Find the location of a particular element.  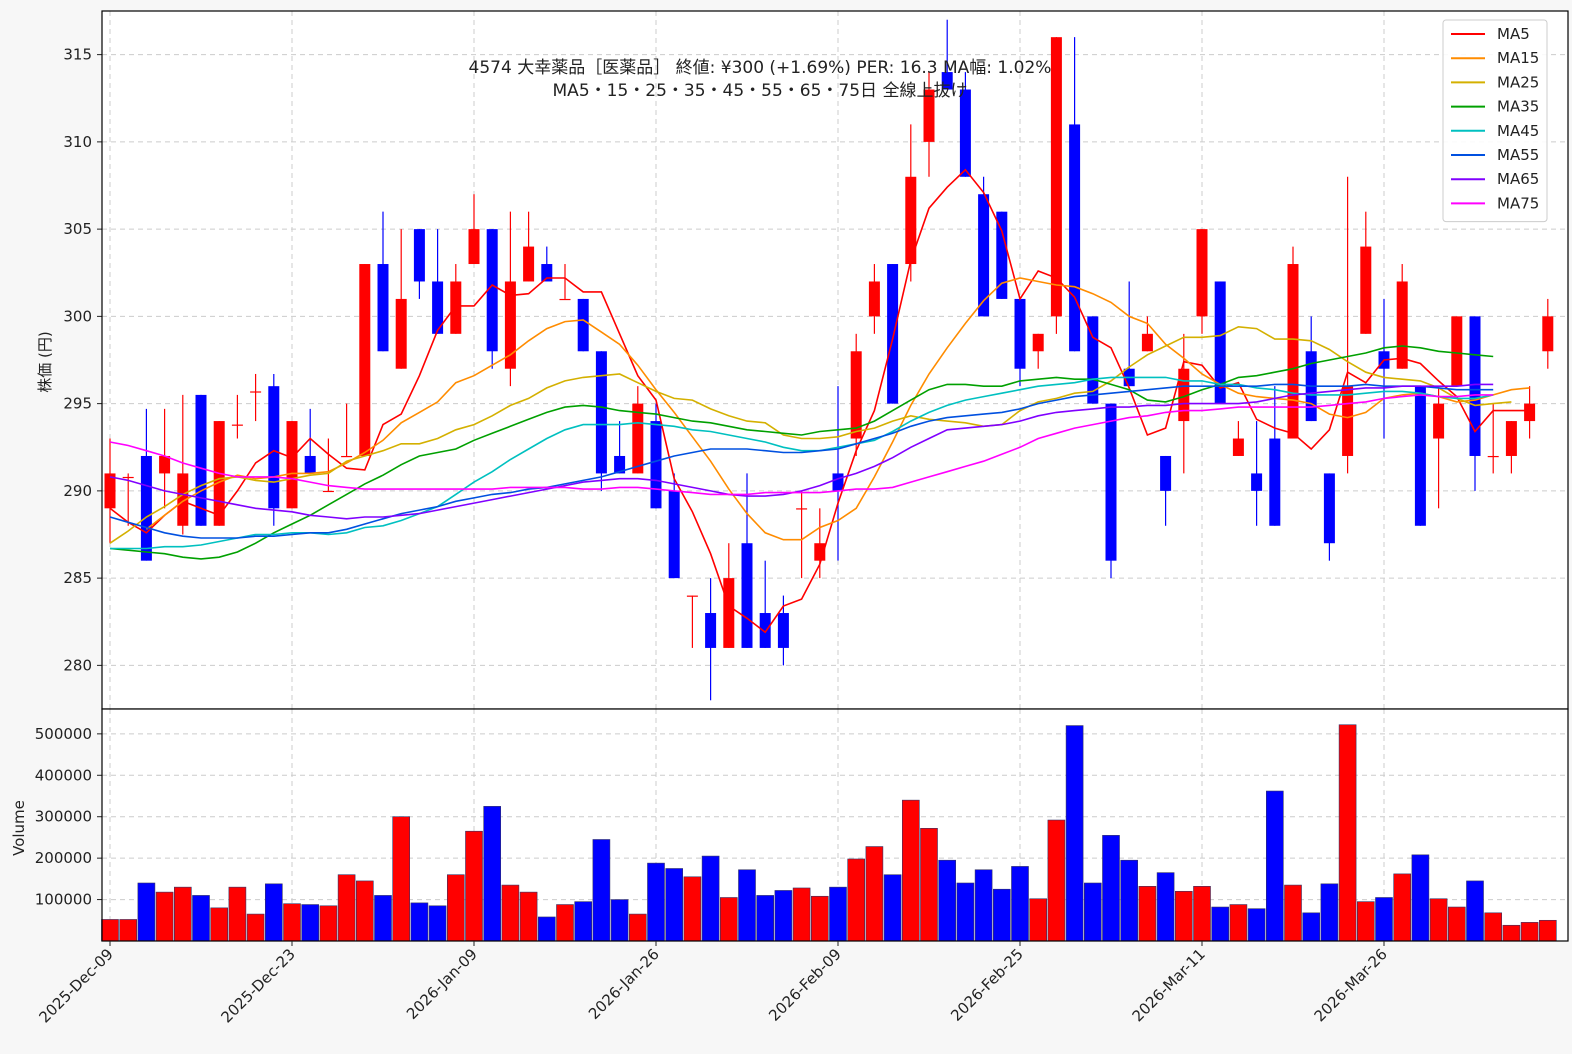

volume-tick-label: 100000 is located at coordinates (63, 900).